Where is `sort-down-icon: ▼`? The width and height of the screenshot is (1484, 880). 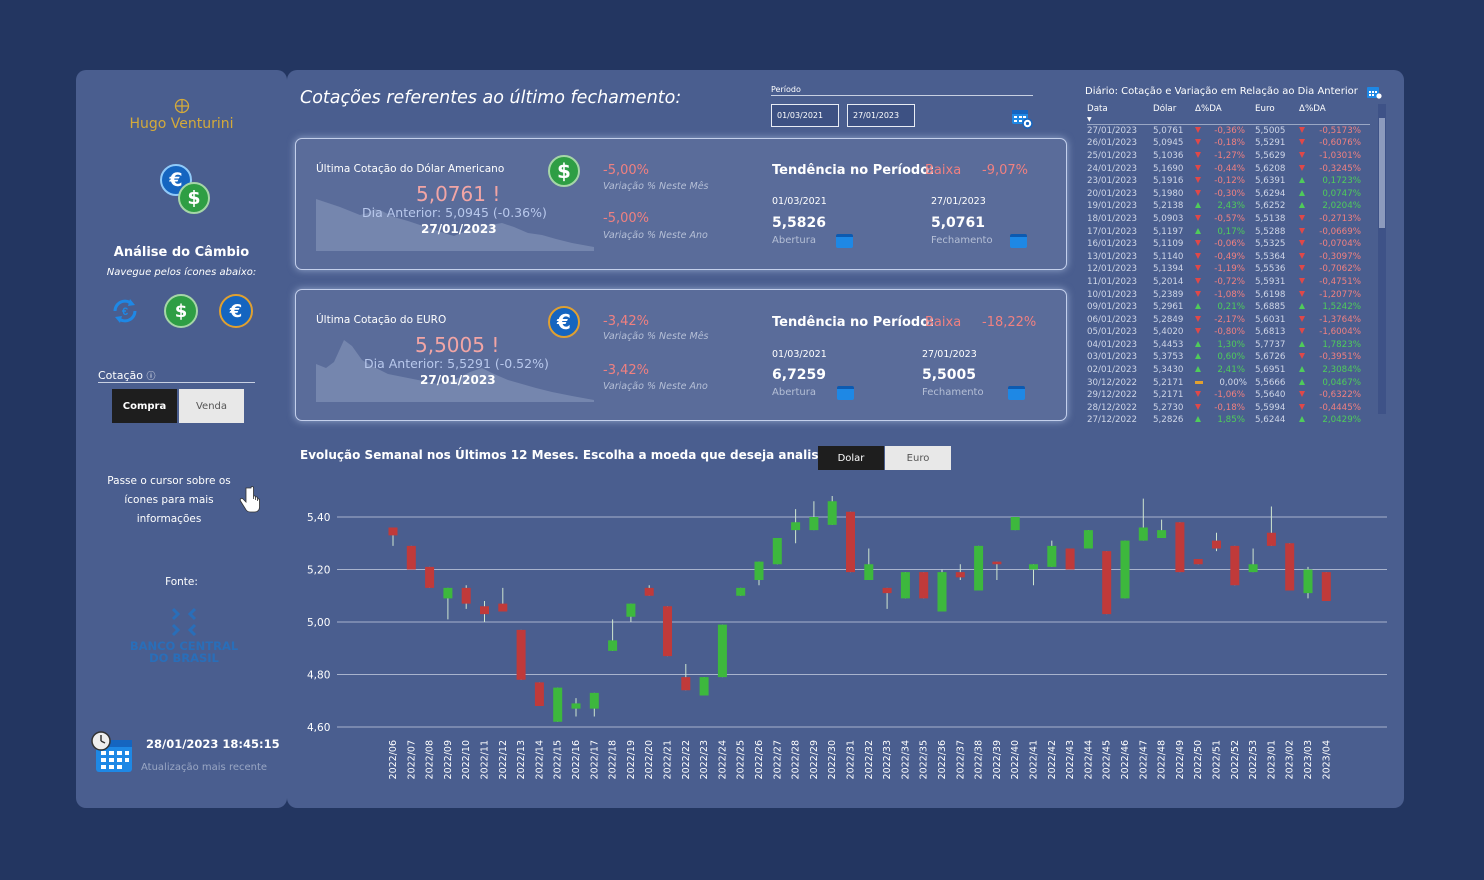
sort-down-icon: ▼ is located at coordinates (1089, 119).